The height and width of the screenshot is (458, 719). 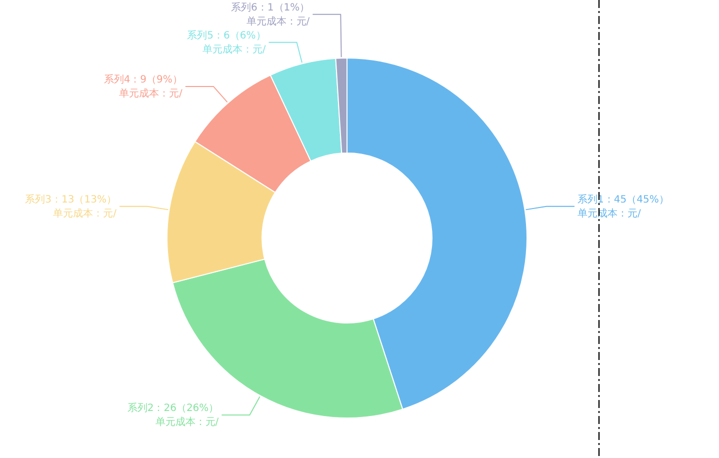 What do you see at coordinates (226, 35) in the screenshot?
I see `slice-label: 系列5：6（6%）` at bounding box center [226, 35].